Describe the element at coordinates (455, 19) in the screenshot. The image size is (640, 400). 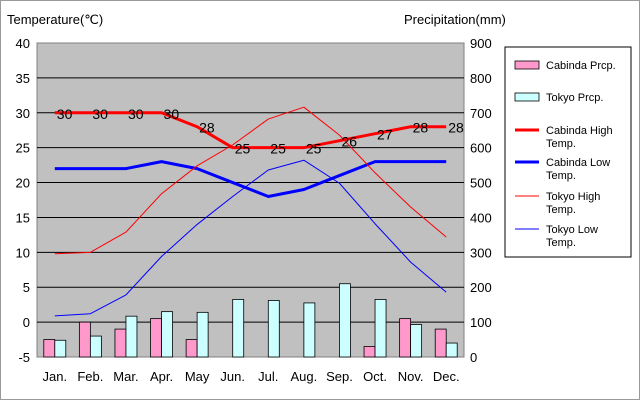
I see `right-axis-title: Precipitation(mm)` at that location.